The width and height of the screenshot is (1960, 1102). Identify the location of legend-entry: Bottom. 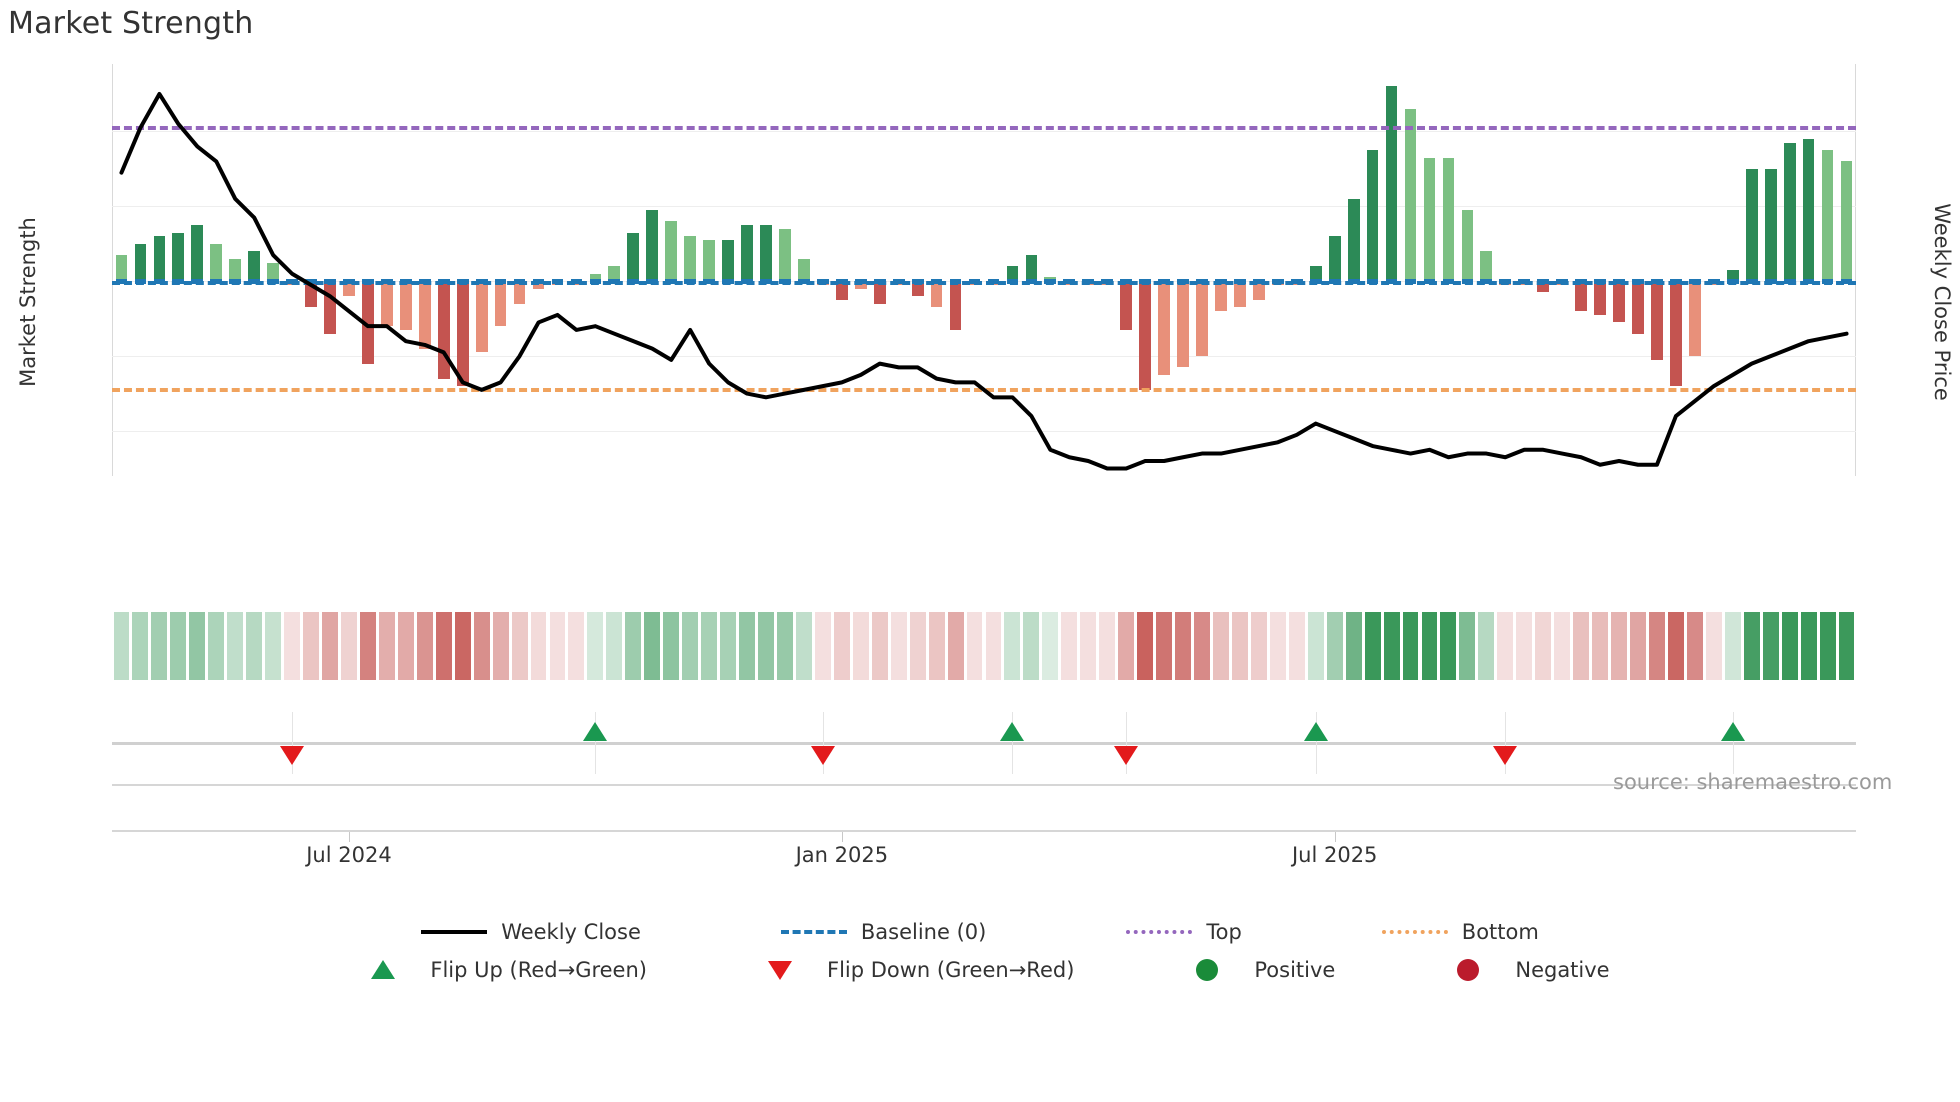
(1460, 932).